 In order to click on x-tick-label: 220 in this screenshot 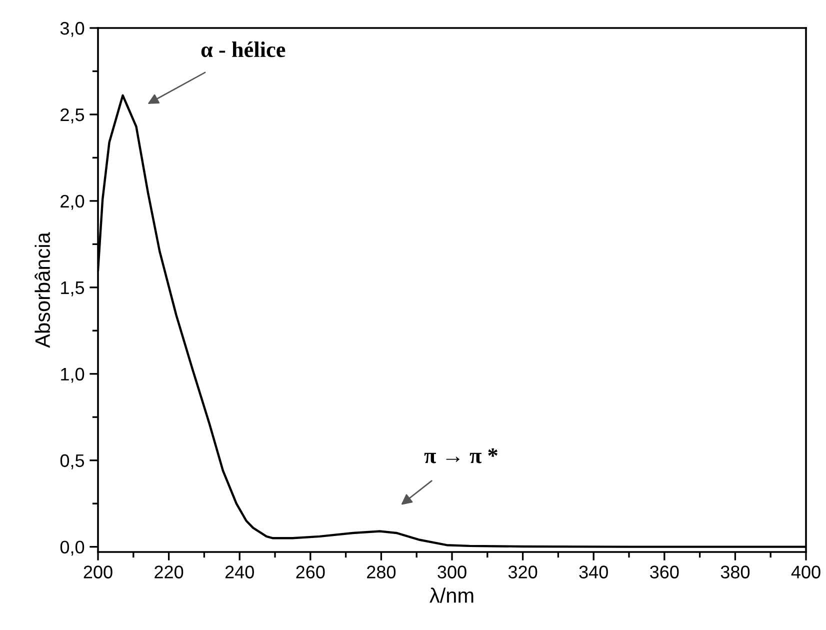, I will do `click(169, 572)`.